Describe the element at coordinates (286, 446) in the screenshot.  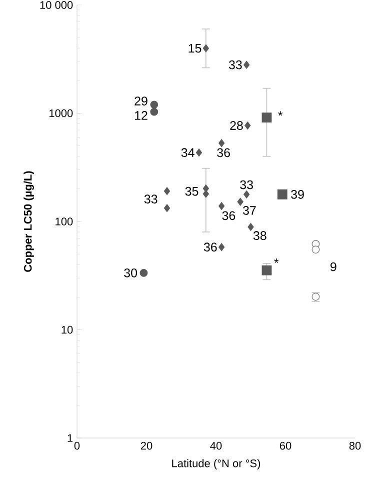
I see `x-tick-label: 60` at that location.